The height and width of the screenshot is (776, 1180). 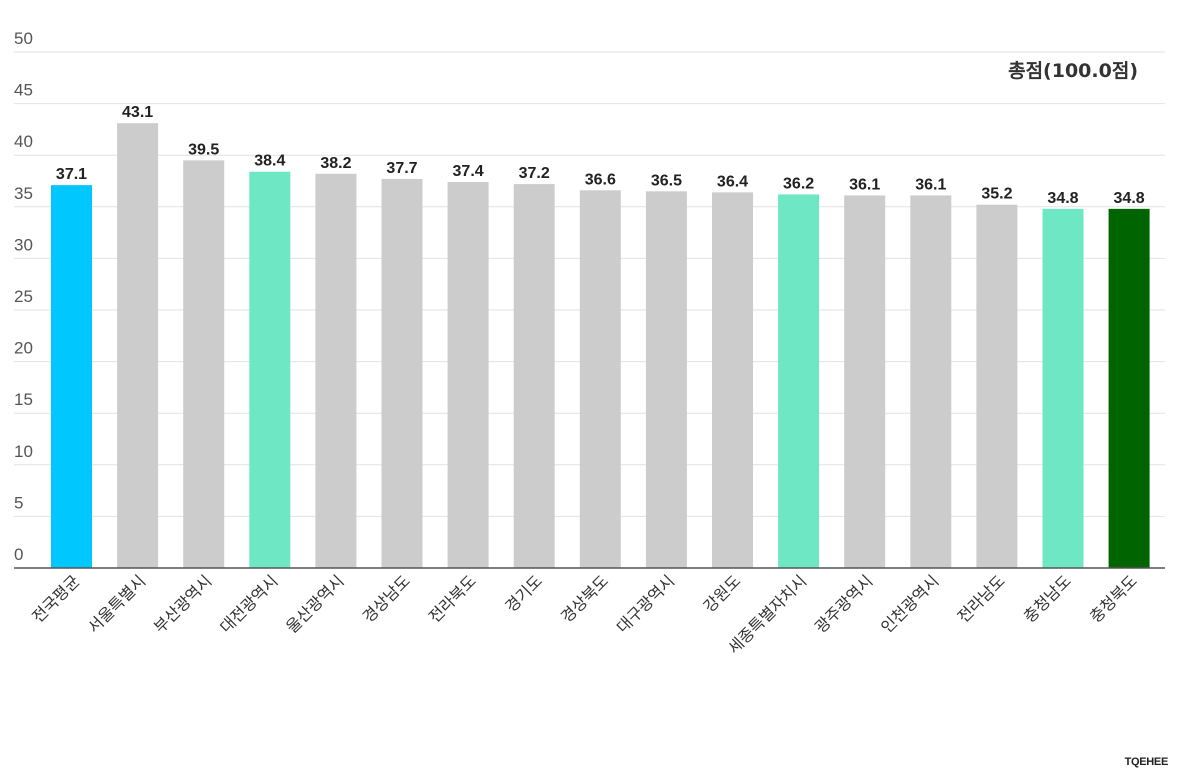 I want to click on y-tick-label: 45, so click(x=23, y=90).